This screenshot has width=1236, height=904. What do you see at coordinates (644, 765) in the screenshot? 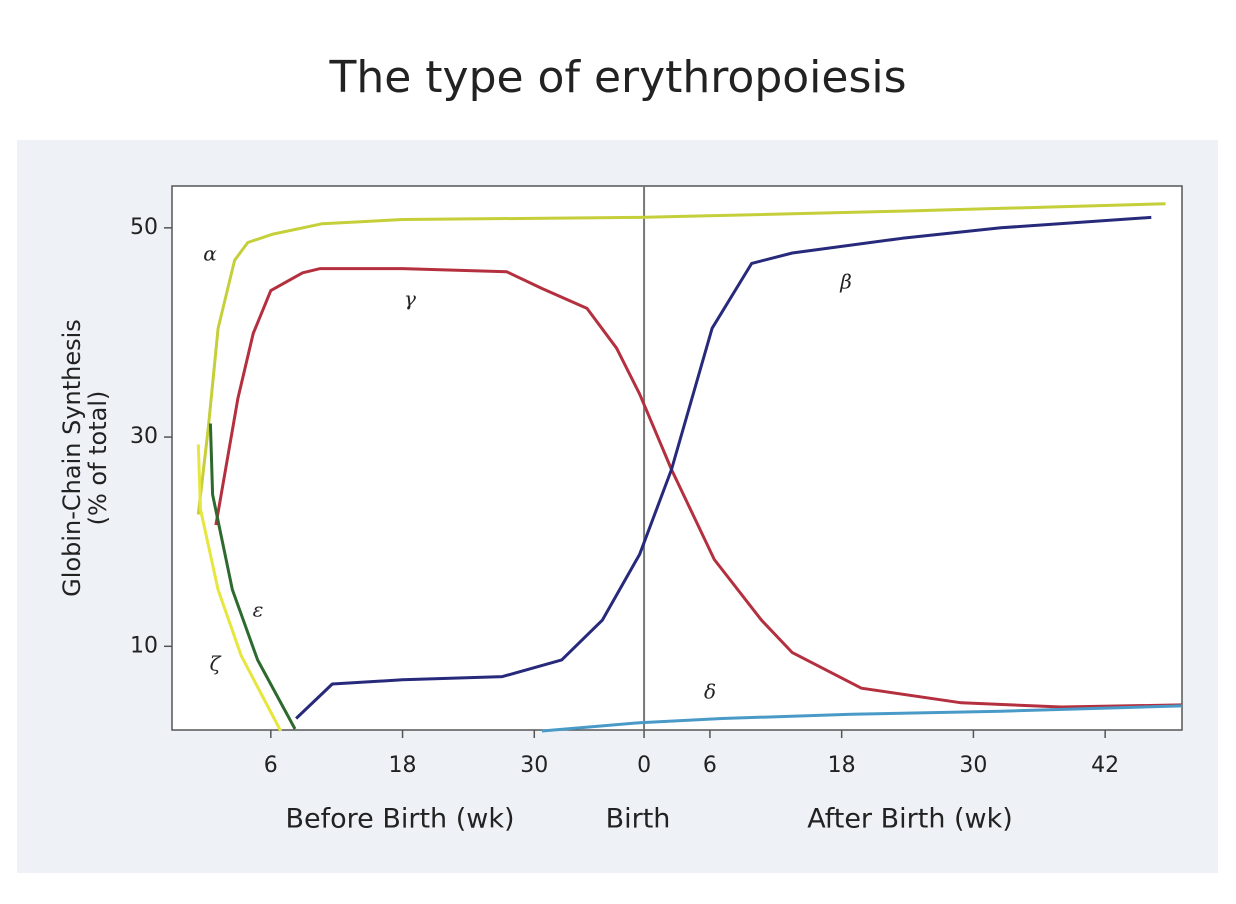
I see `x-tick-label: 0` at bounding box center [644, 765].